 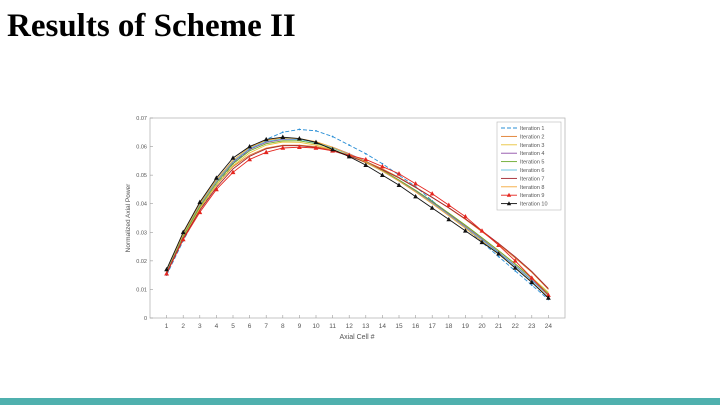 I want to click on x-tick-label: 15, so click(x=399, y=326).